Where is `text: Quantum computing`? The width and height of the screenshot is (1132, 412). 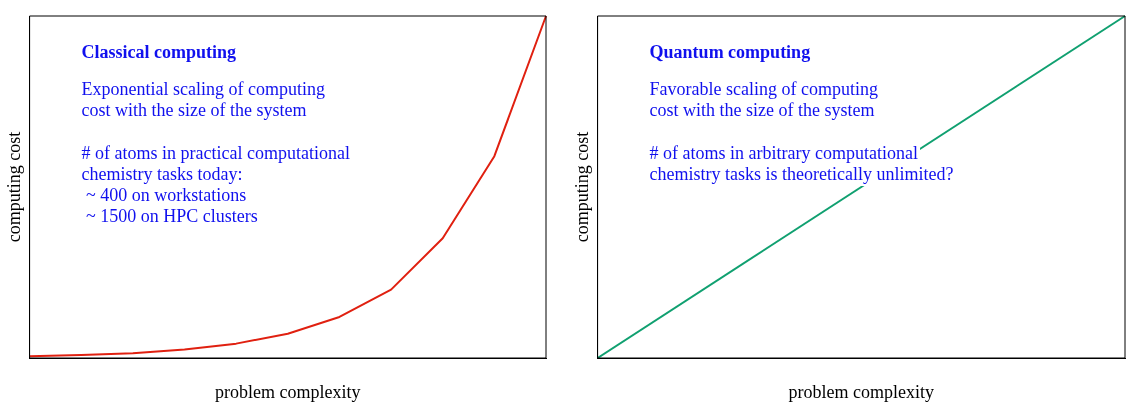 text: Quantum computing is located at coordinates (730, 51).